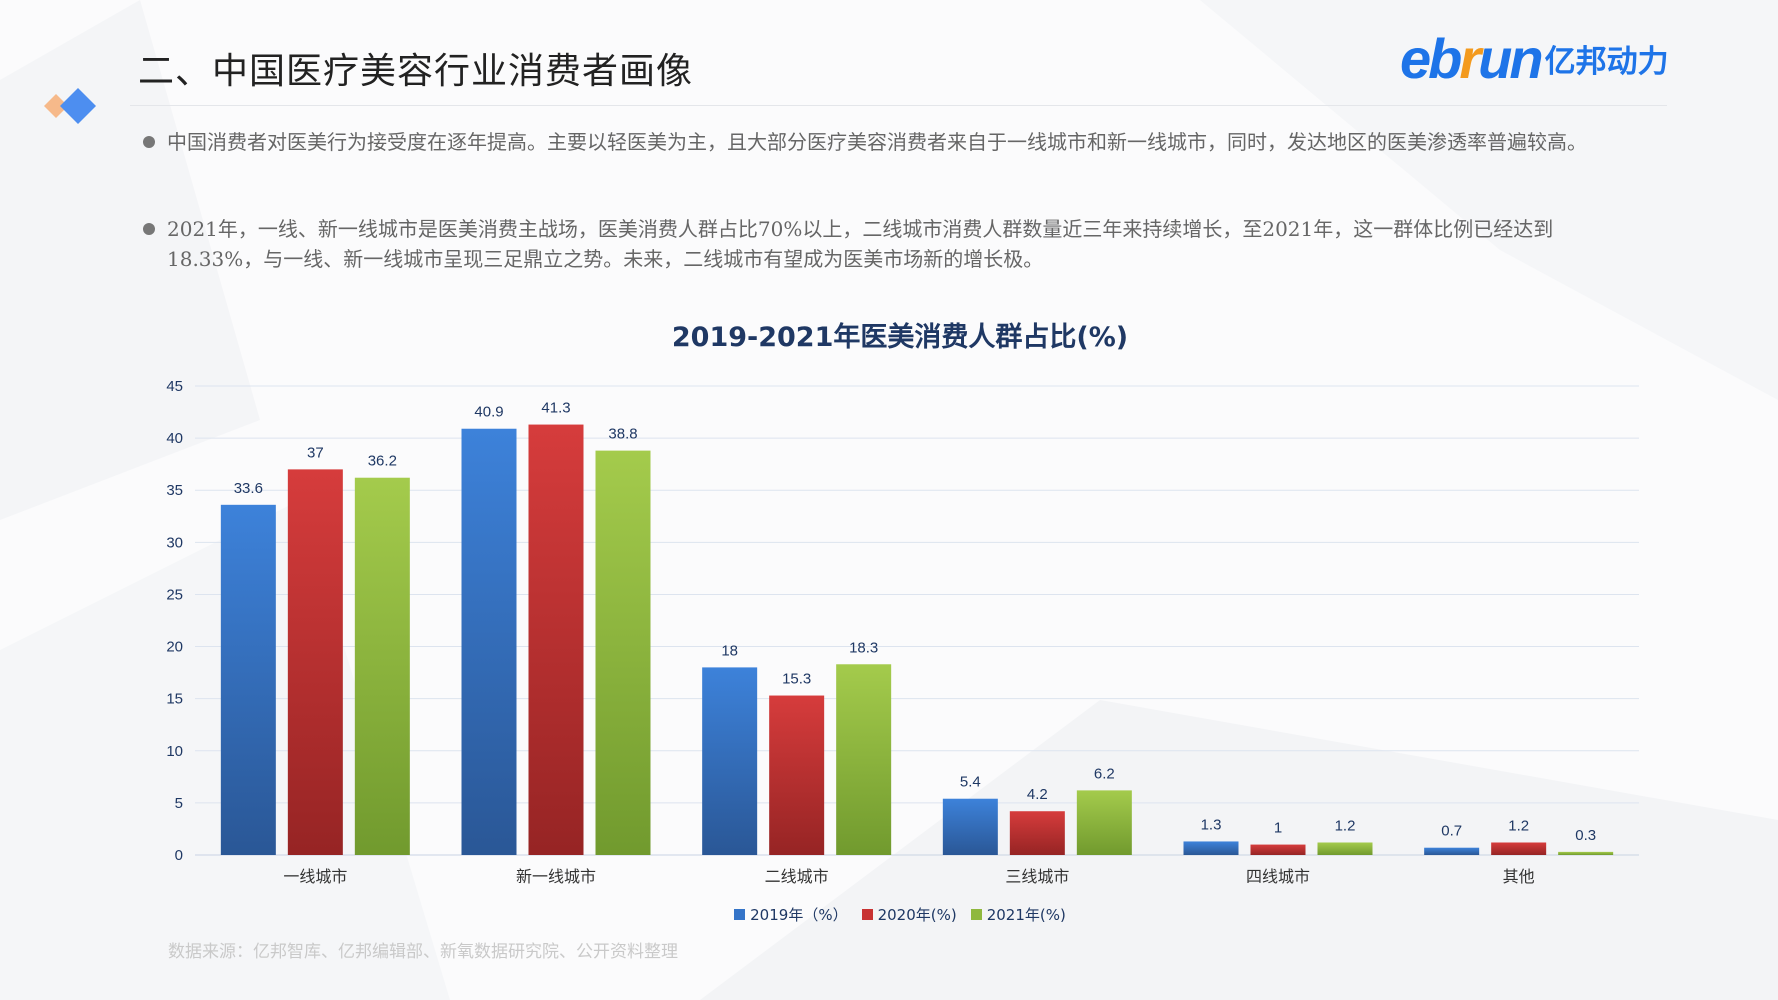 Image resolution: width=1778 pixels, height=1000 pixels. Describe the element at coordinates (1472, 58) in the screenshot. I see `logo-wordmark: ebrun` at that location.